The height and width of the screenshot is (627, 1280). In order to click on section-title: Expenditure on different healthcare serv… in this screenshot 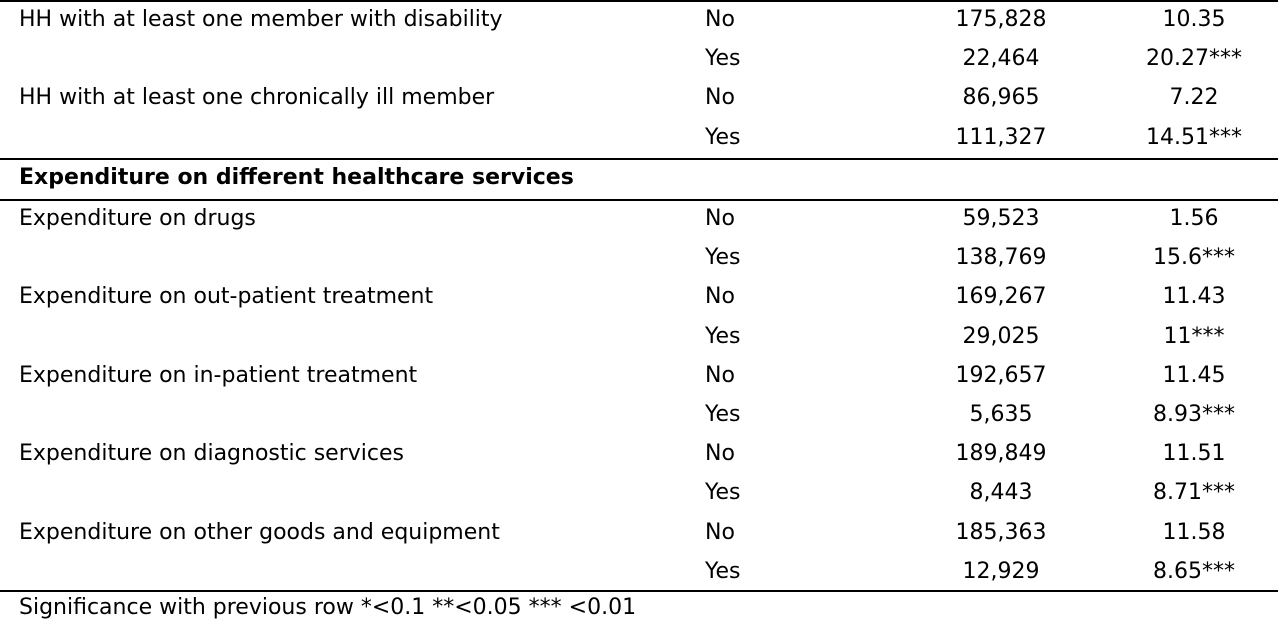, I will do `click(296, 177)`.